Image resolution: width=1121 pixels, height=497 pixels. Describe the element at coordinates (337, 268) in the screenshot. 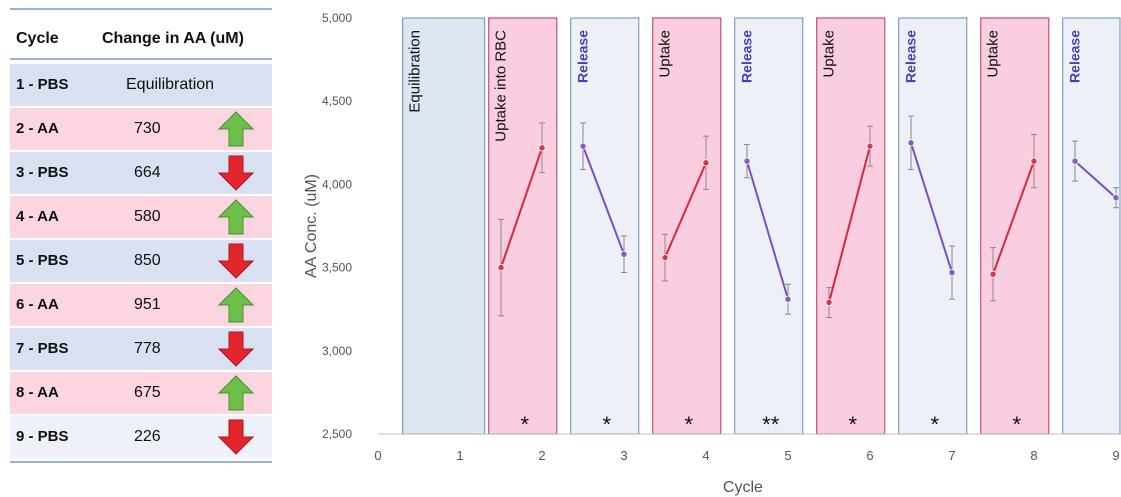

I see `y-tick-label: 3,500` at that location.